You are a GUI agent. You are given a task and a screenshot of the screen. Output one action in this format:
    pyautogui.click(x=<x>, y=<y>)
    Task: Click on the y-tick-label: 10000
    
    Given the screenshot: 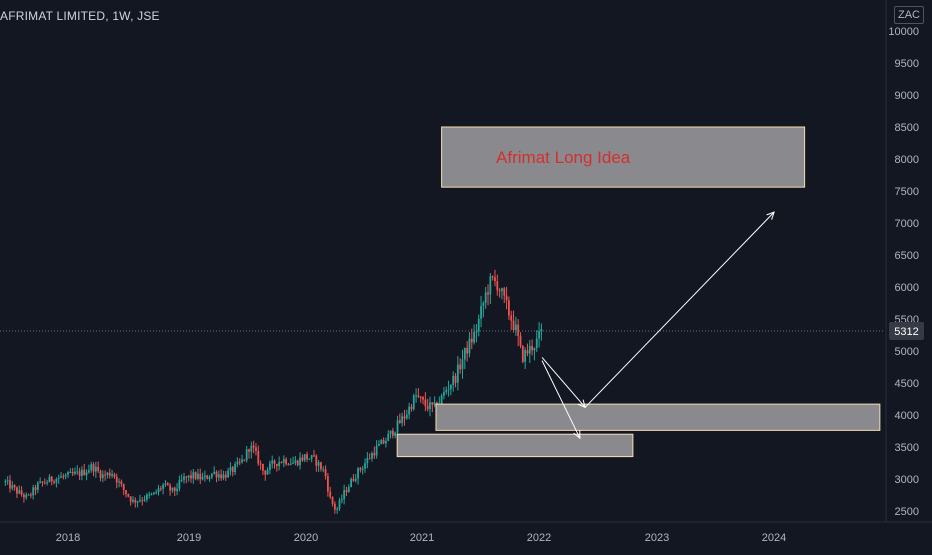 What is the action you would take?
    pyautogui.click(x=903, y=32)
    